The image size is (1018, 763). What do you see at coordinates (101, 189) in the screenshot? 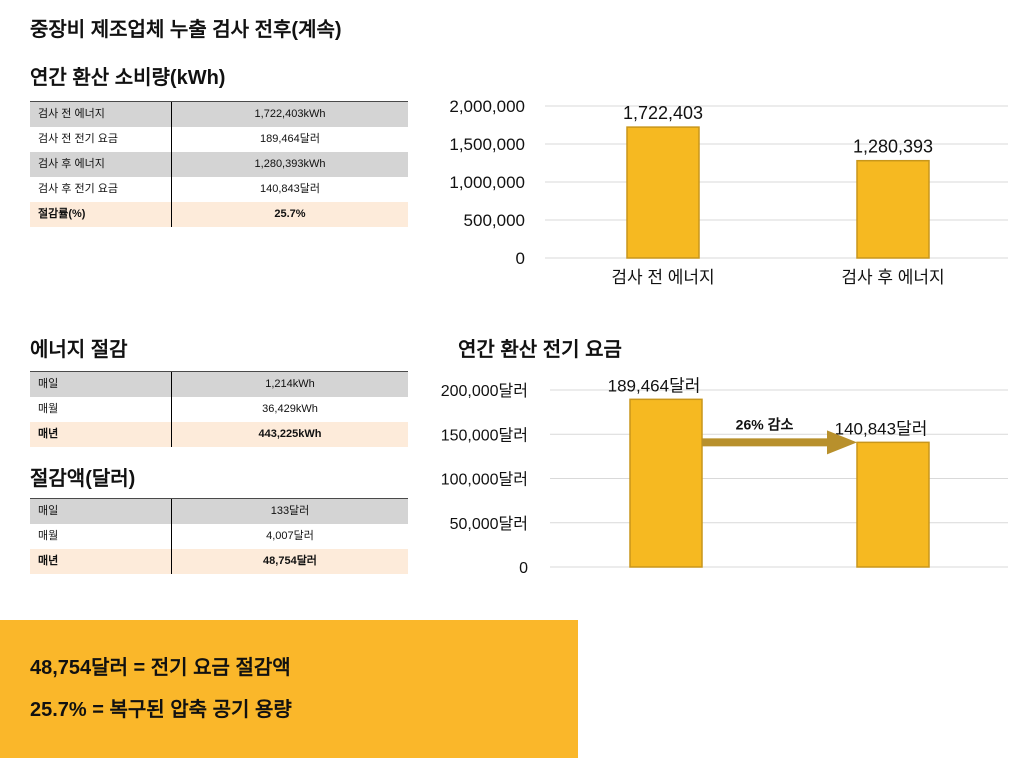
I see `row-label: 검사 후 전기 요금` at bounding box center [101, 189].